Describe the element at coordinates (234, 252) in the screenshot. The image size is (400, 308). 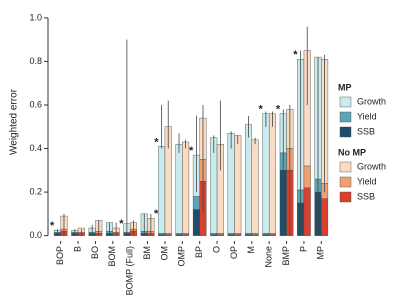
I see `x-tick-label: OP` at that location.